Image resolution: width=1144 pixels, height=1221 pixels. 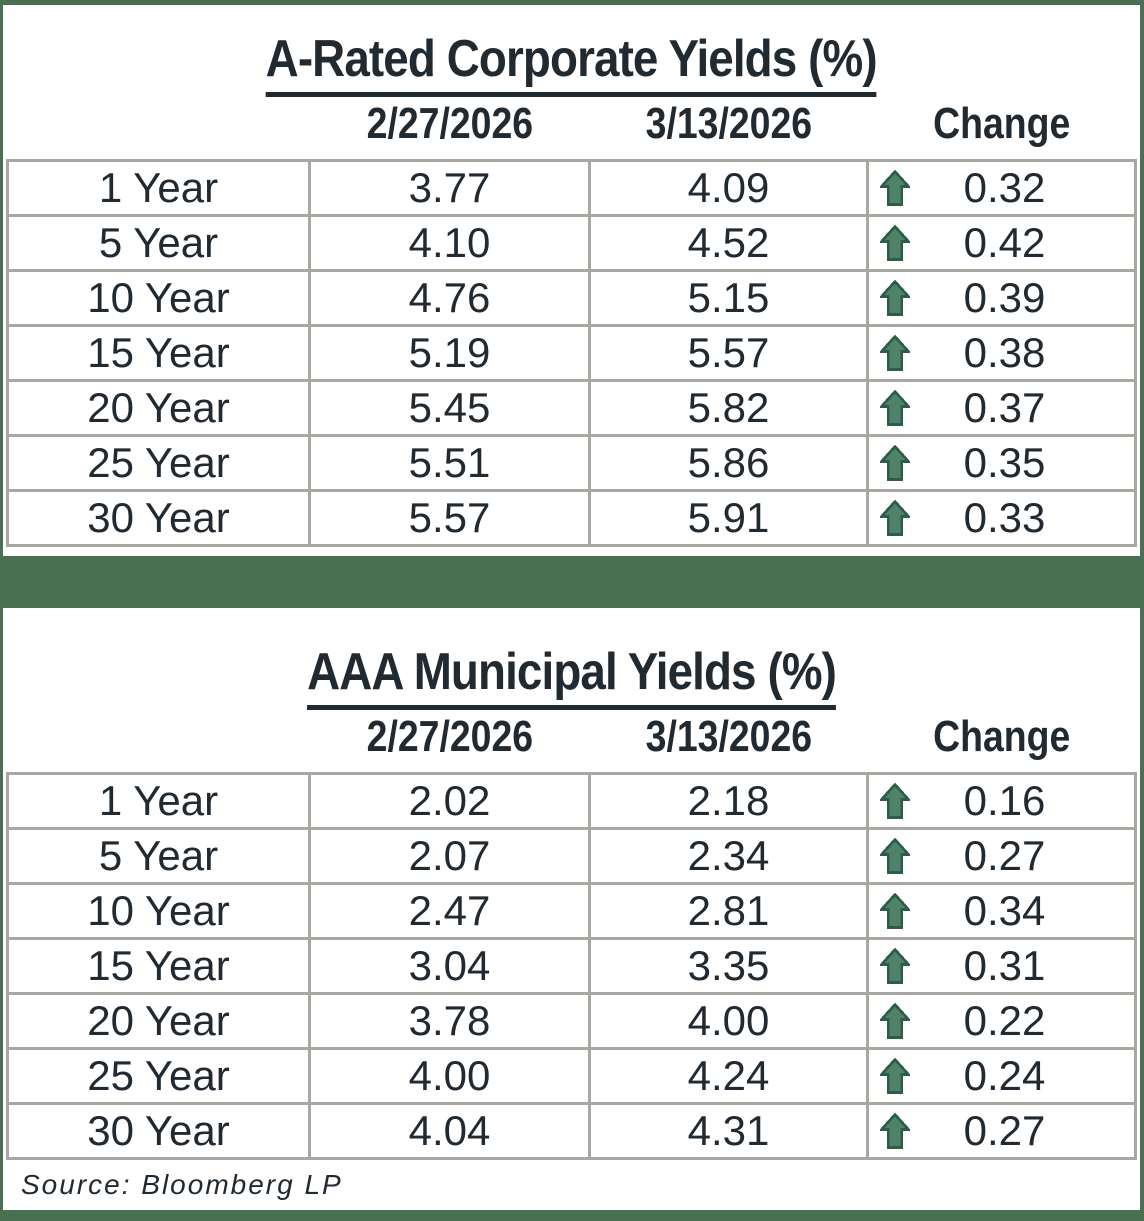 I want to click on change-value: 0.38, so click(x=1004, y=352).